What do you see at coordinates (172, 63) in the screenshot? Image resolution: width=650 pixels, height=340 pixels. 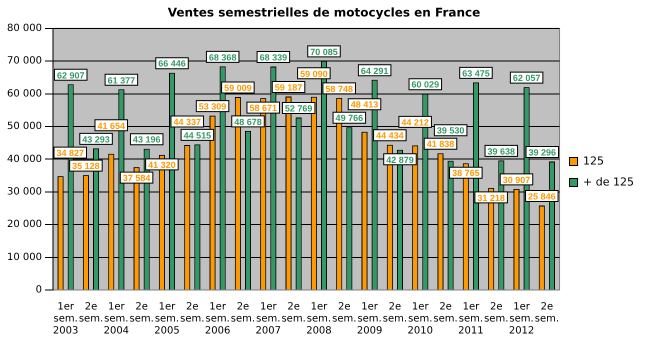 I see `data-label: 66 446` at bounding box center [172, 63].